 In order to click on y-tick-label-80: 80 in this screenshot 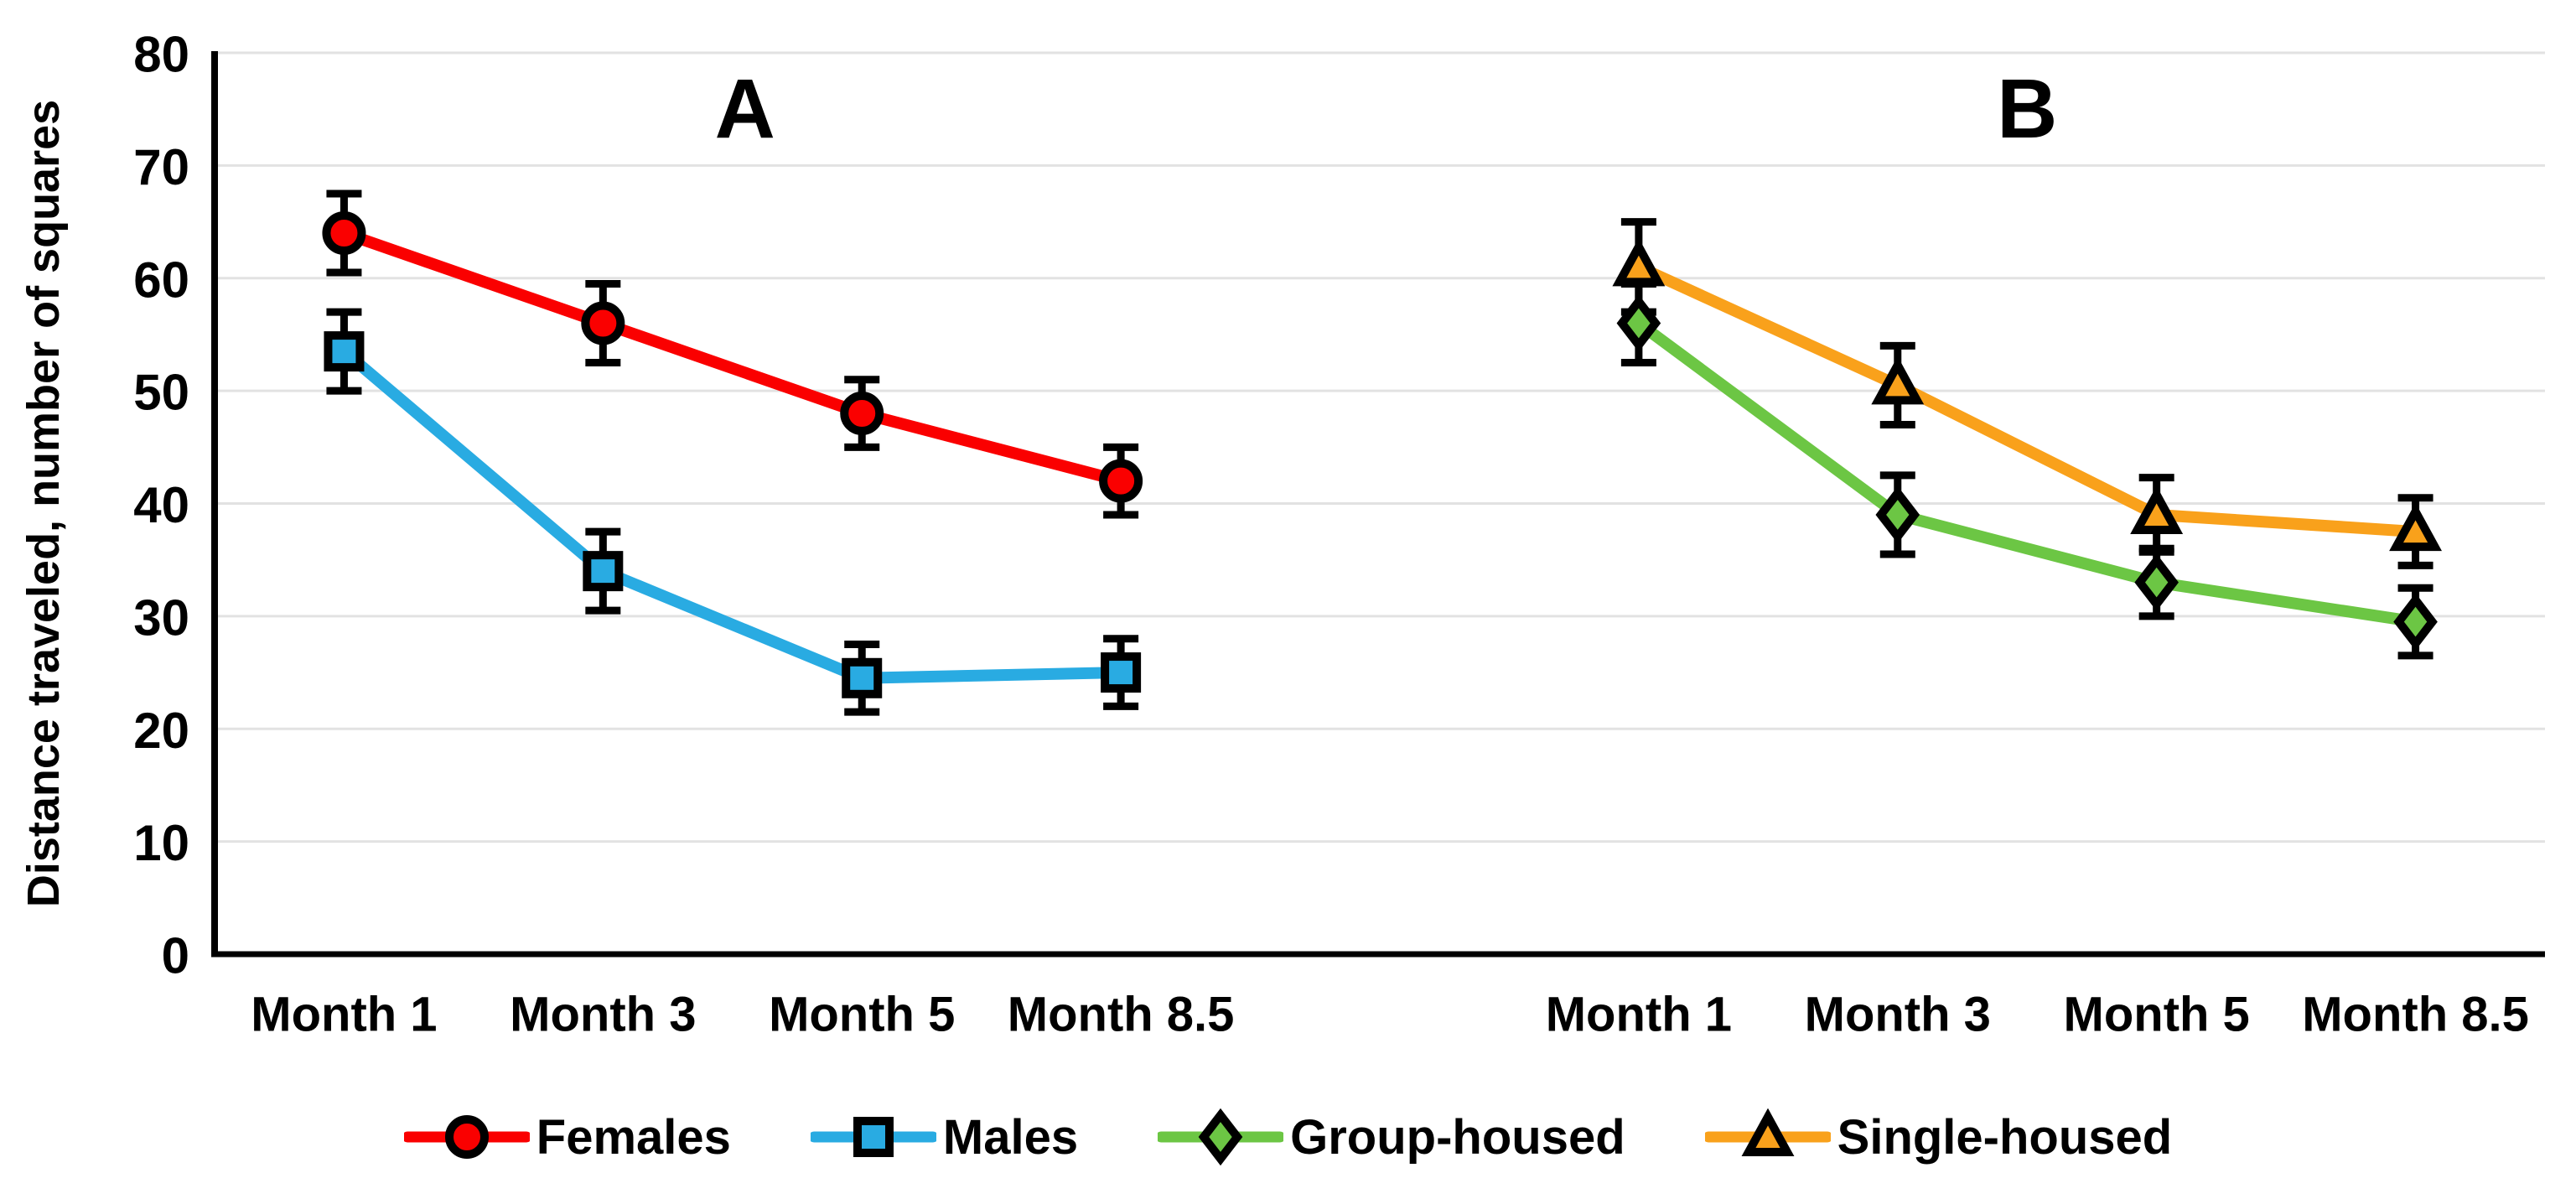, I will do `click(161, 55)`.